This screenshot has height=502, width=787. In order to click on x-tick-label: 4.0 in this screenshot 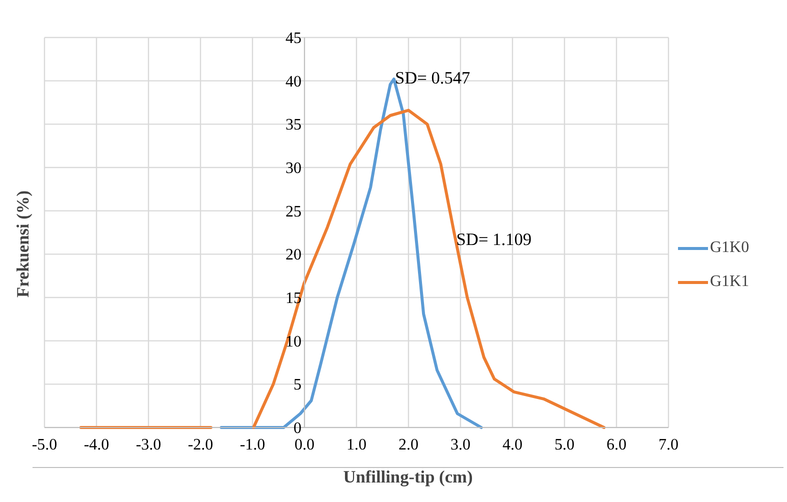, I will do `click(512, 445)`.